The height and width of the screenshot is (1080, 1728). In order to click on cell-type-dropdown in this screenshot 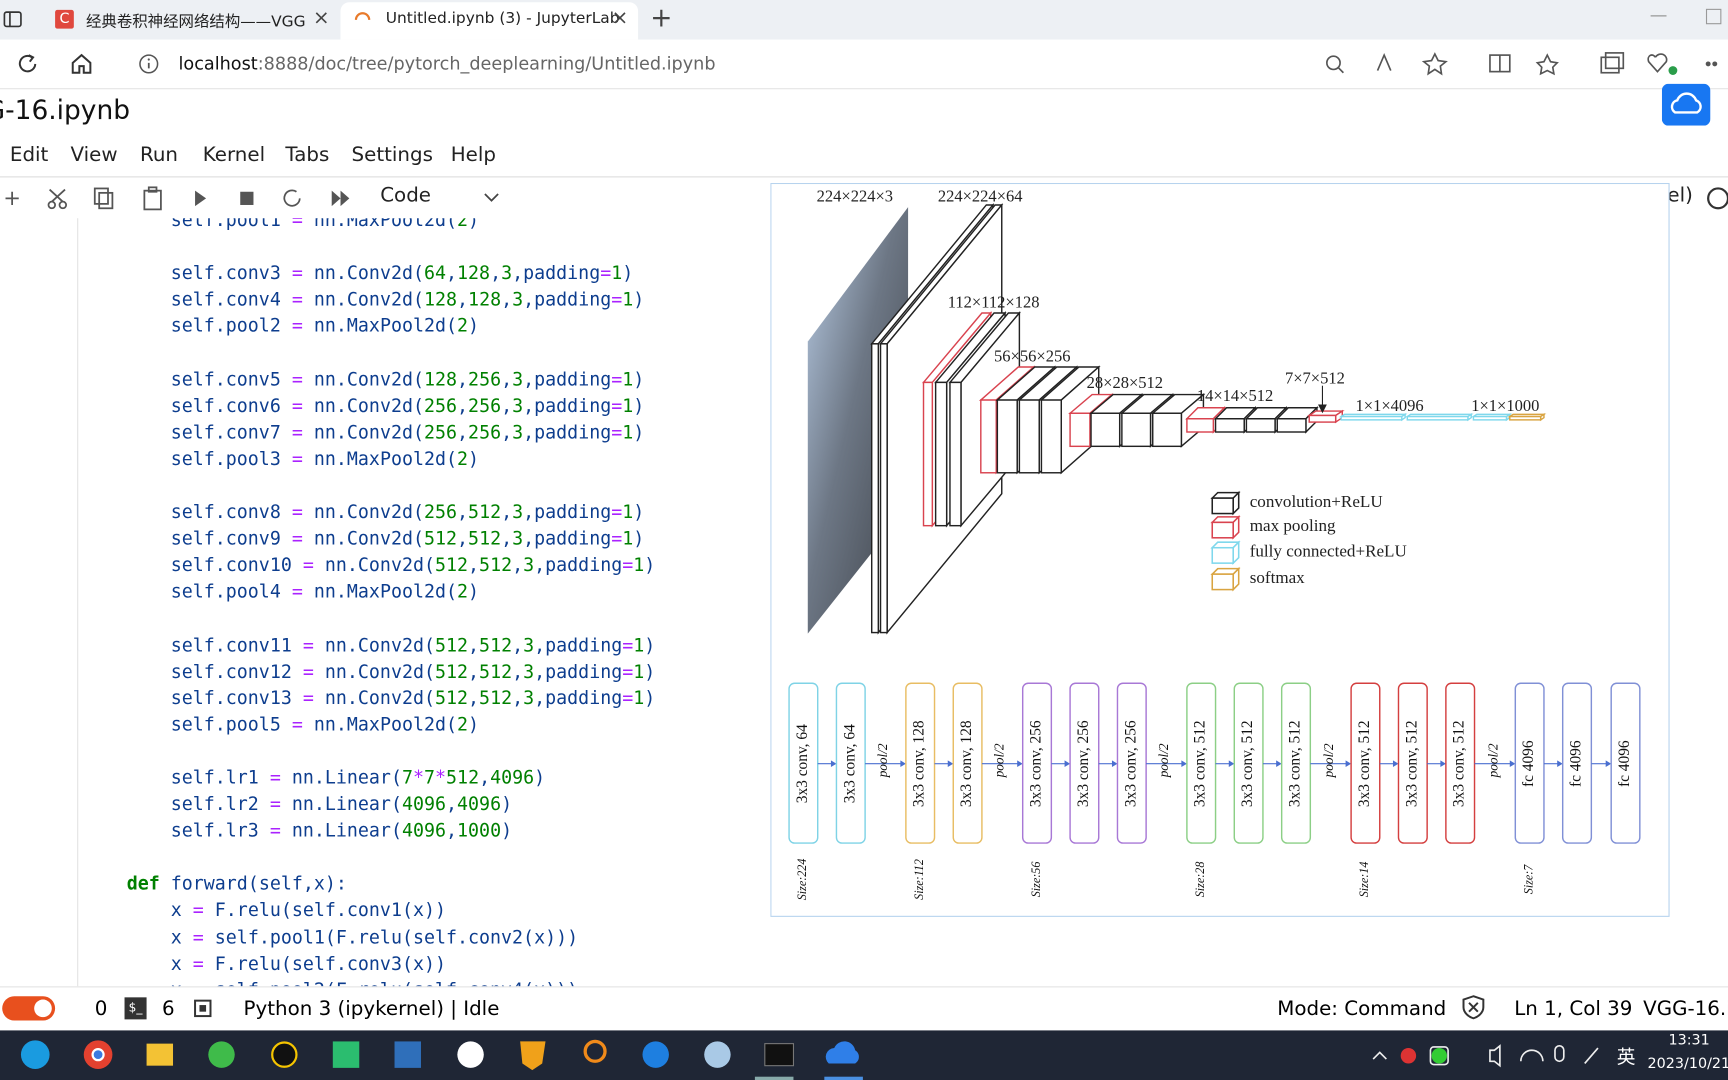, I will do `click(492, 197)`.